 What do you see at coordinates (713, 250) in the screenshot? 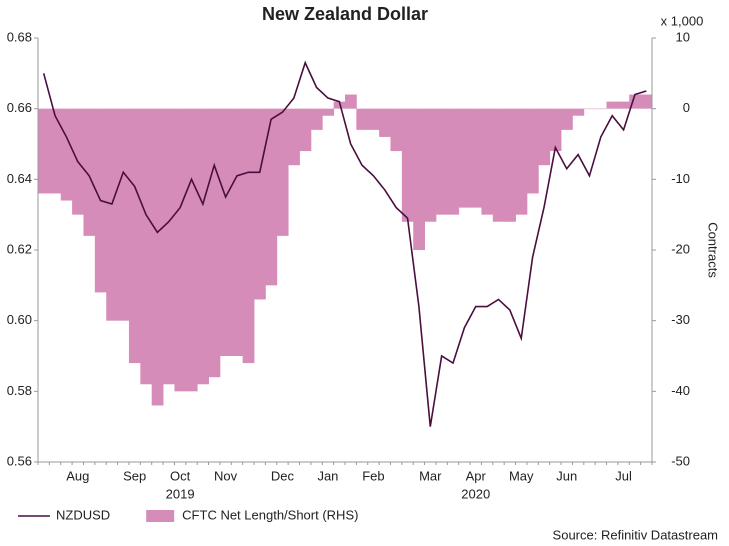
I see `y2-axis-label: Contracts` at bounding box center [713, 250].